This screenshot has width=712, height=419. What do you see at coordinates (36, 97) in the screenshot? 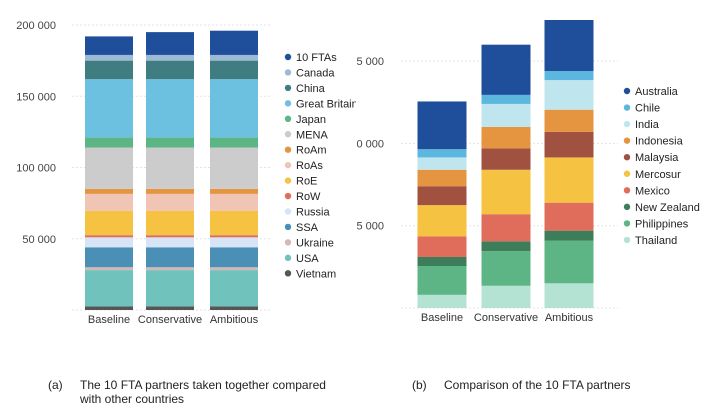
I see `chart-a-y-tick-label: 150 000` at bounding box center [36, 97].